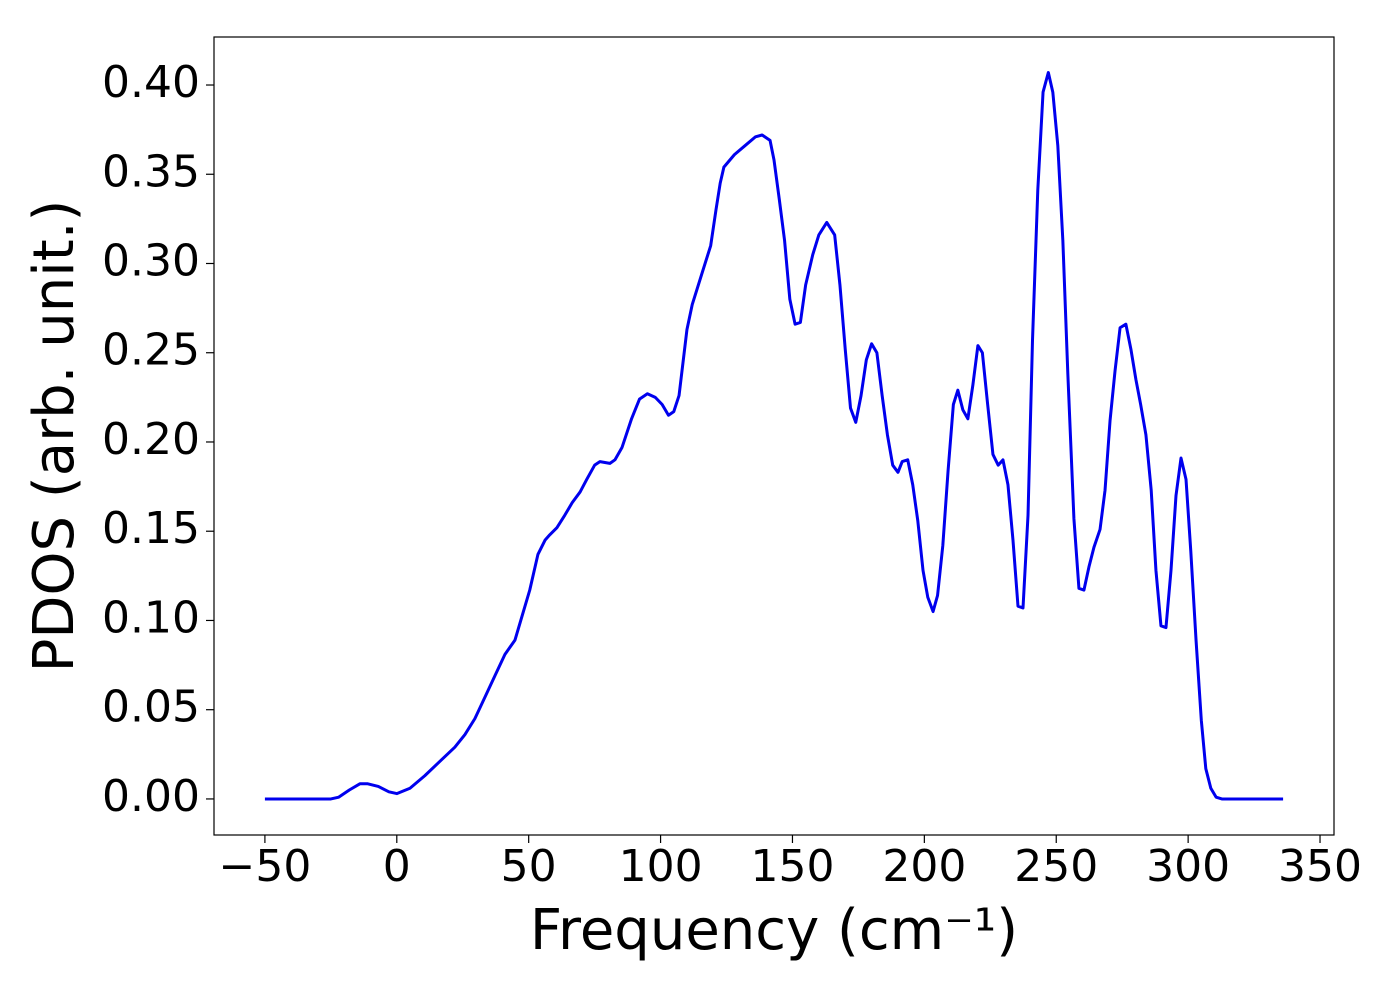 This screenshot has height=1000, width=1400. Describe the element at coordinates (924, 866) in the screenshot. I see `x-tick-label: 200` at that location.